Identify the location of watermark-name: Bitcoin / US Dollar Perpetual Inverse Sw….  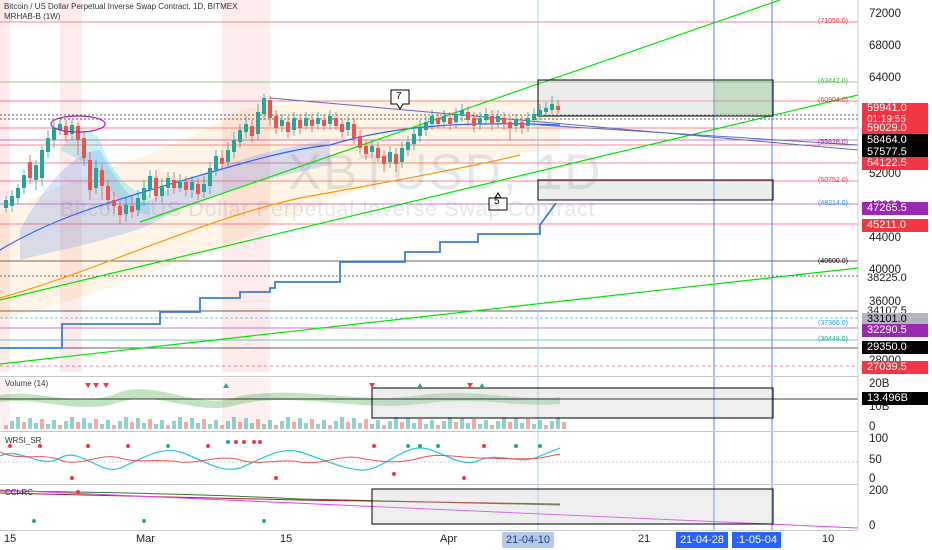
(328, 209).